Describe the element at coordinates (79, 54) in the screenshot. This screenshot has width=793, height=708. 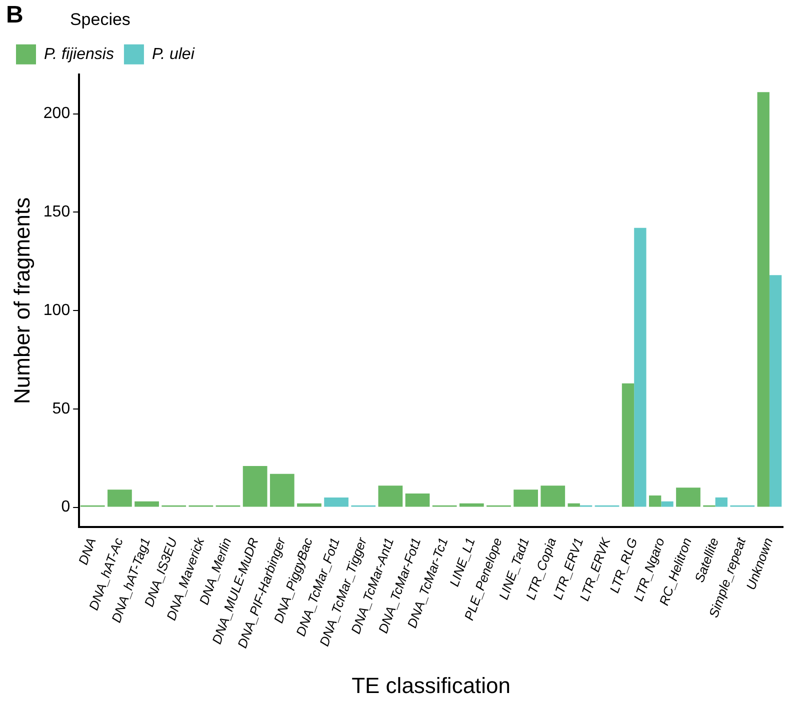
I see `legend-label: P. fijiensis` at that location.